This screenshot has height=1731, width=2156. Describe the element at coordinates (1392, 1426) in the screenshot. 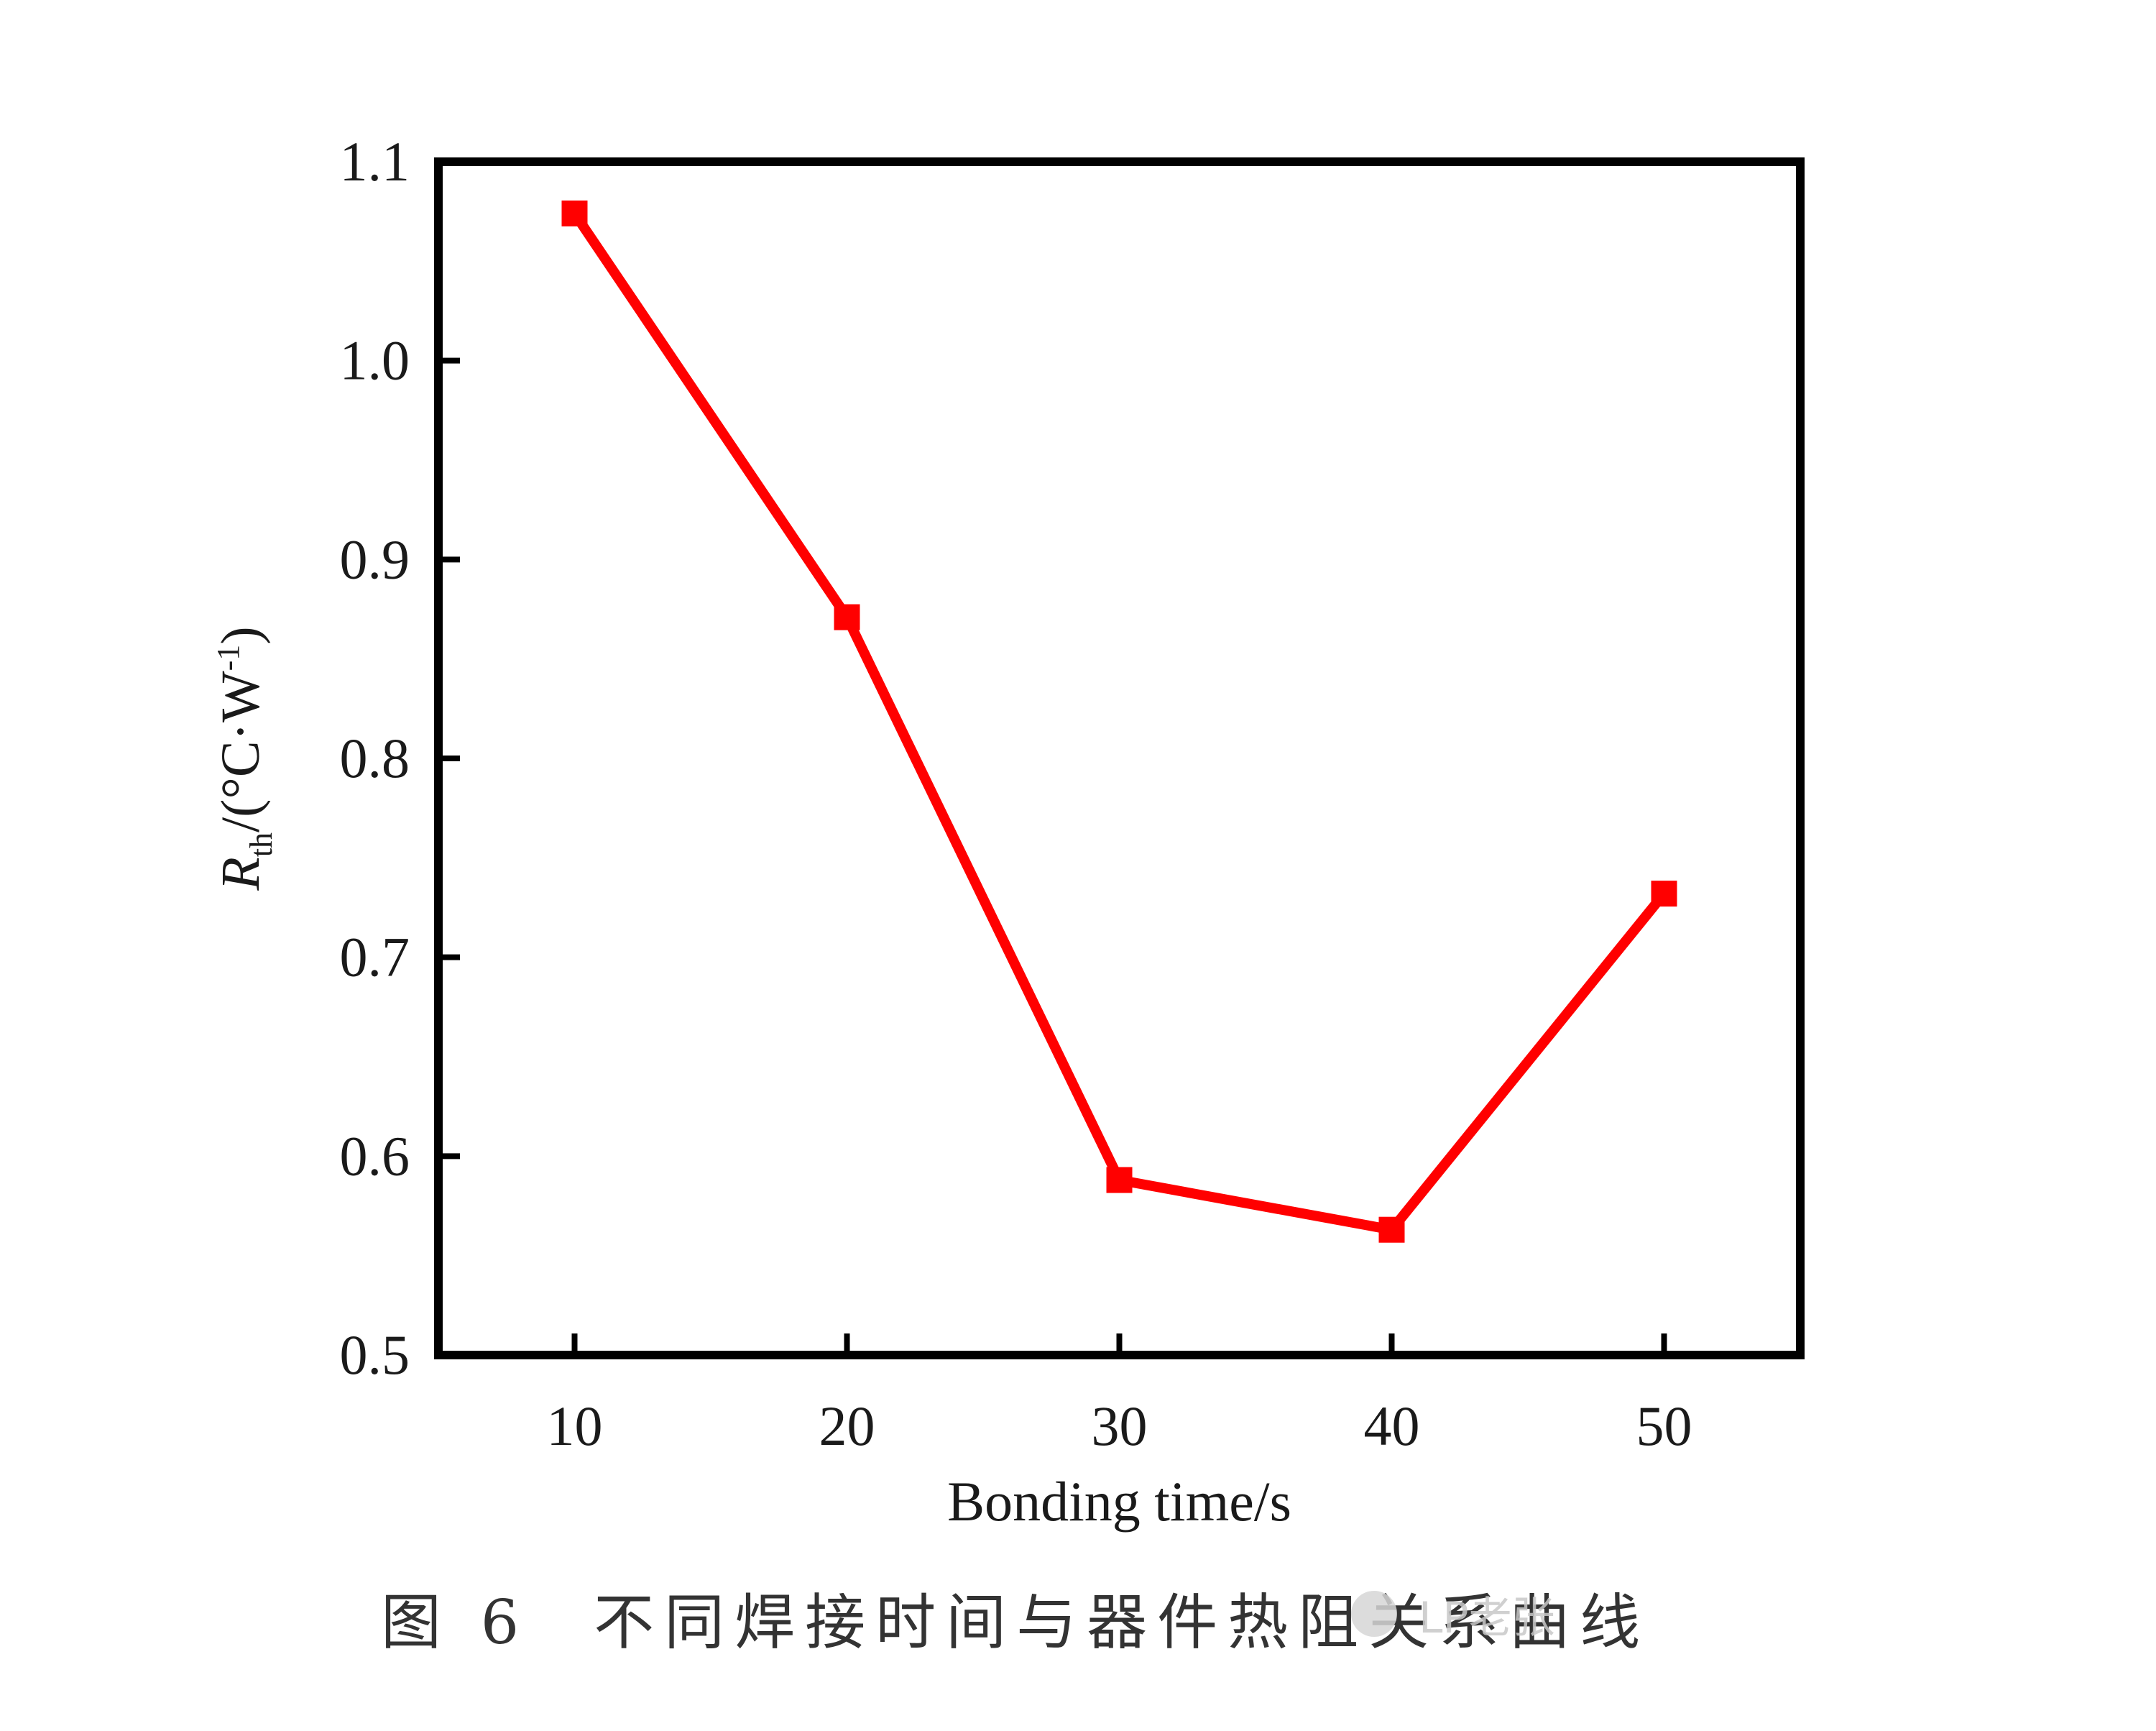

I see `x-tick-label: 40` at that location.